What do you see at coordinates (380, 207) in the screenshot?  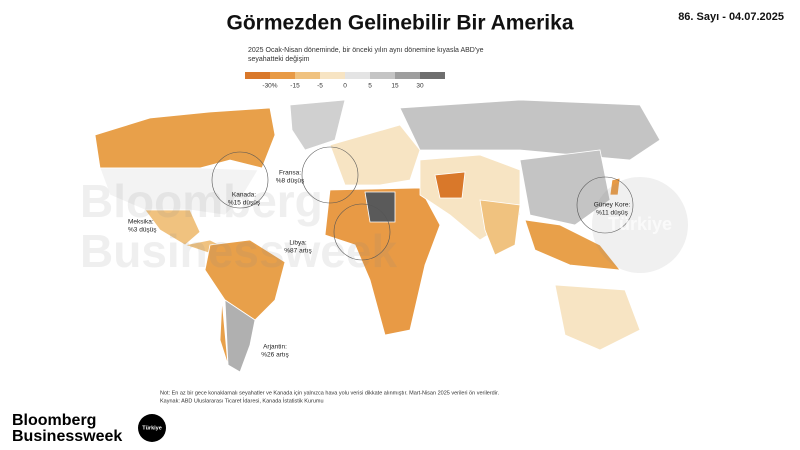 I see `libya` at bounding box center [380, 207].